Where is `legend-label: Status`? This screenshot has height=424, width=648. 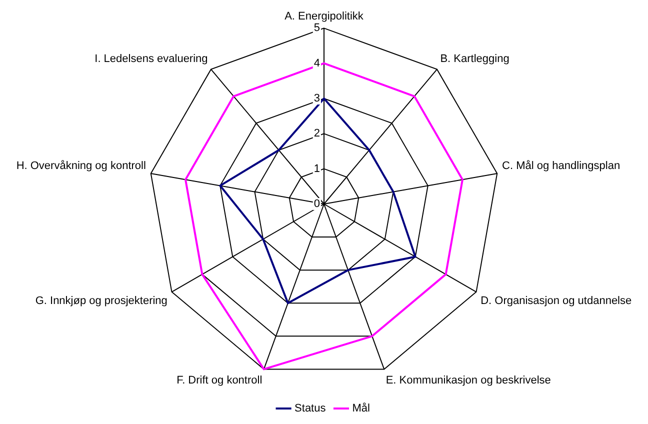 legend-label: Status is located at coordinates (310, 408).